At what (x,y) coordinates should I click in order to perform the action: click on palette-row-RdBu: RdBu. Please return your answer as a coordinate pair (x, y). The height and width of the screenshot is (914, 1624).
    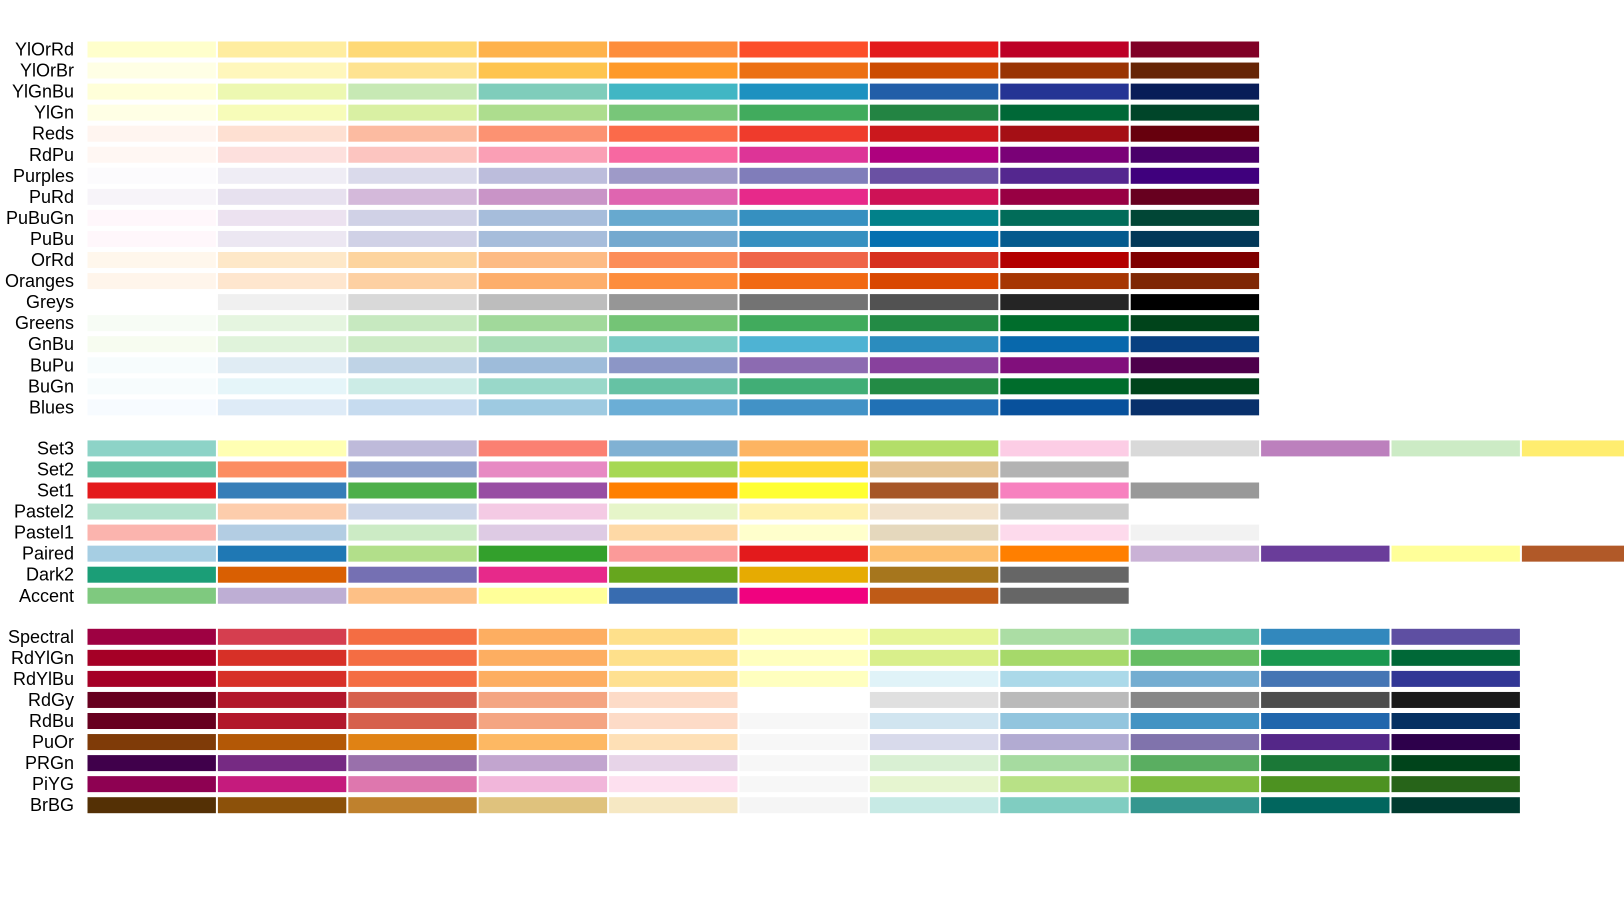
    Looking at the image, I should click on (775, 721).